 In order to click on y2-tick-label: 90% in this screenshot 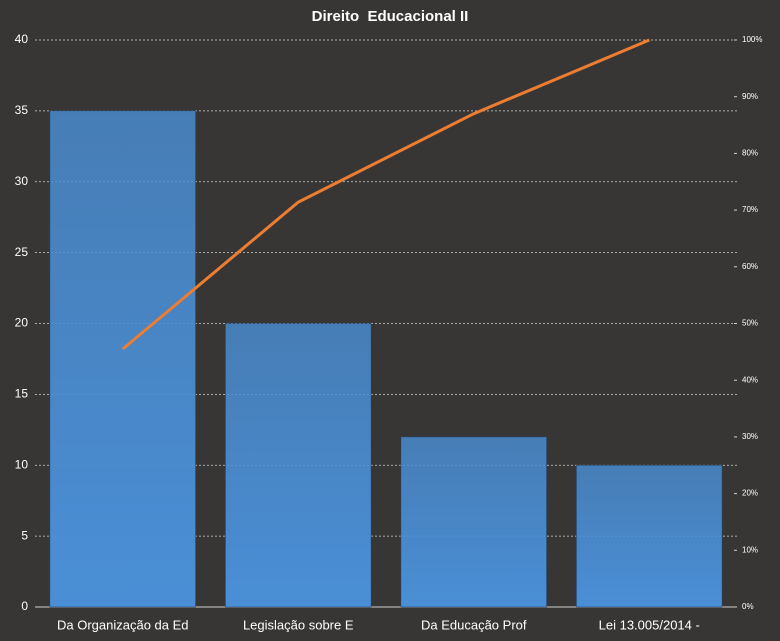, I will do `click(750, 96)`.